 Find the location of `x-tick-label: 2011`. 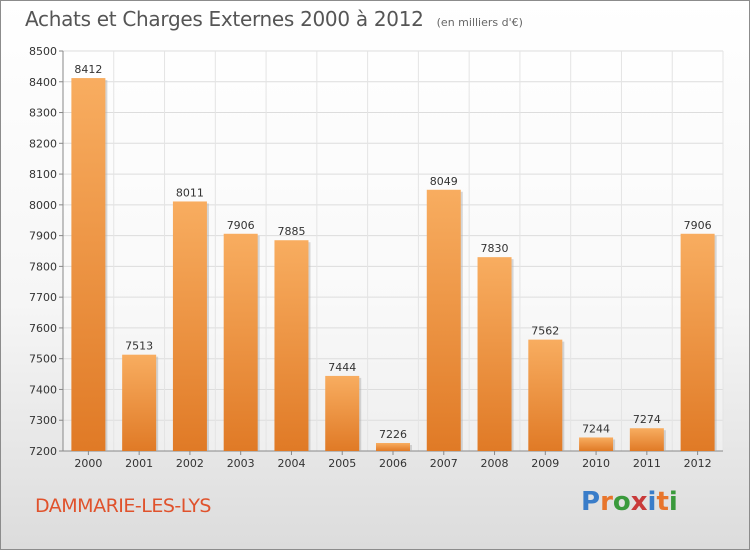

x-tick-label: 2011 is located at coordinates (647, 463).